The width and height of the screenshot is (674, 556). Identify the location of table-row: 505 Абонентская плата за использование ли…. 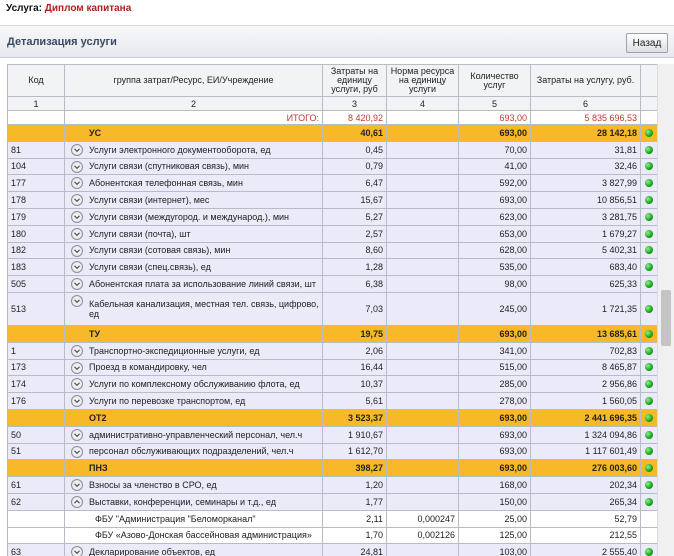
(332, 284).